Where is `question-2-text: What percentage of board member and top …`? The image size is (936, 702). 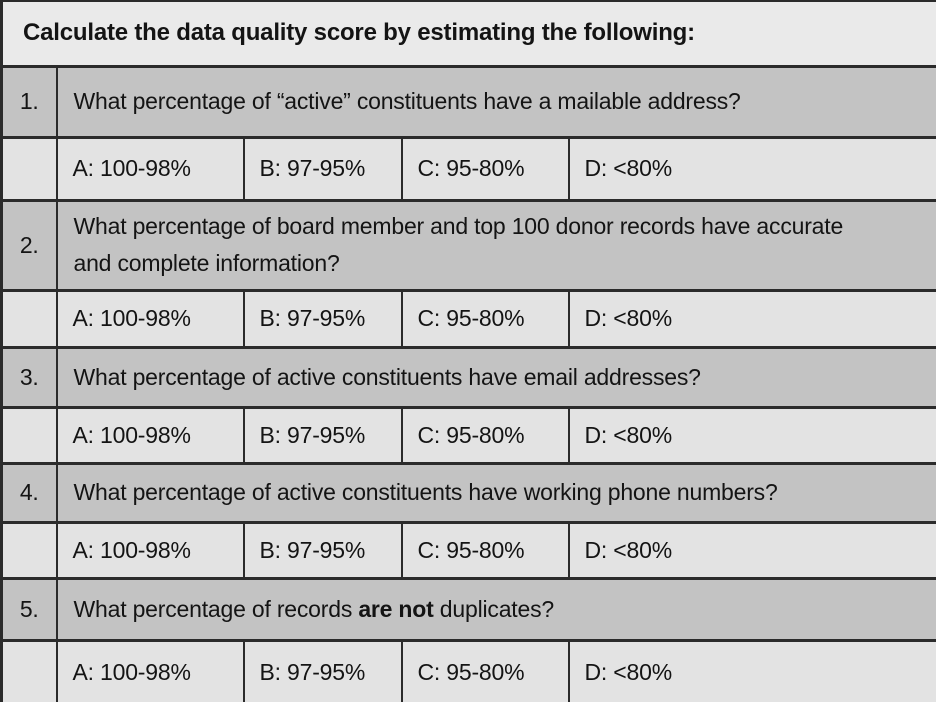
question-2-text: What percentage of board member and top … is located at coordinates (495, 244).